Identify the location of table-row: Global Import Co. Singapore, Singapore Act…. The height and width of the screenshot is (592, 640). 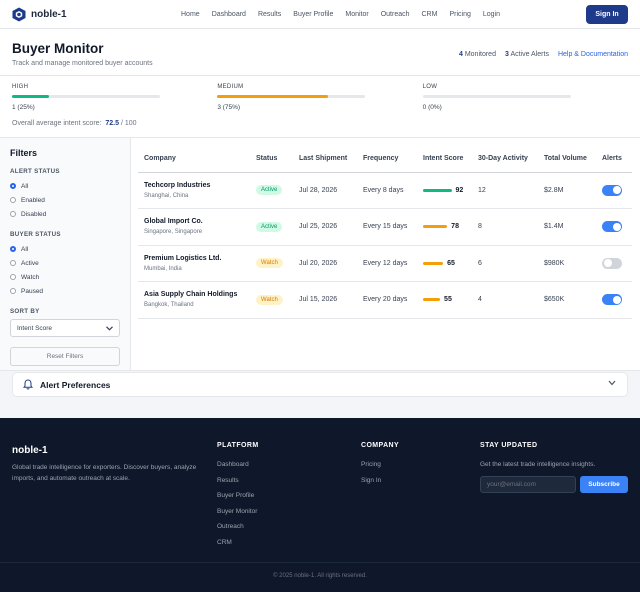
(385, 227).